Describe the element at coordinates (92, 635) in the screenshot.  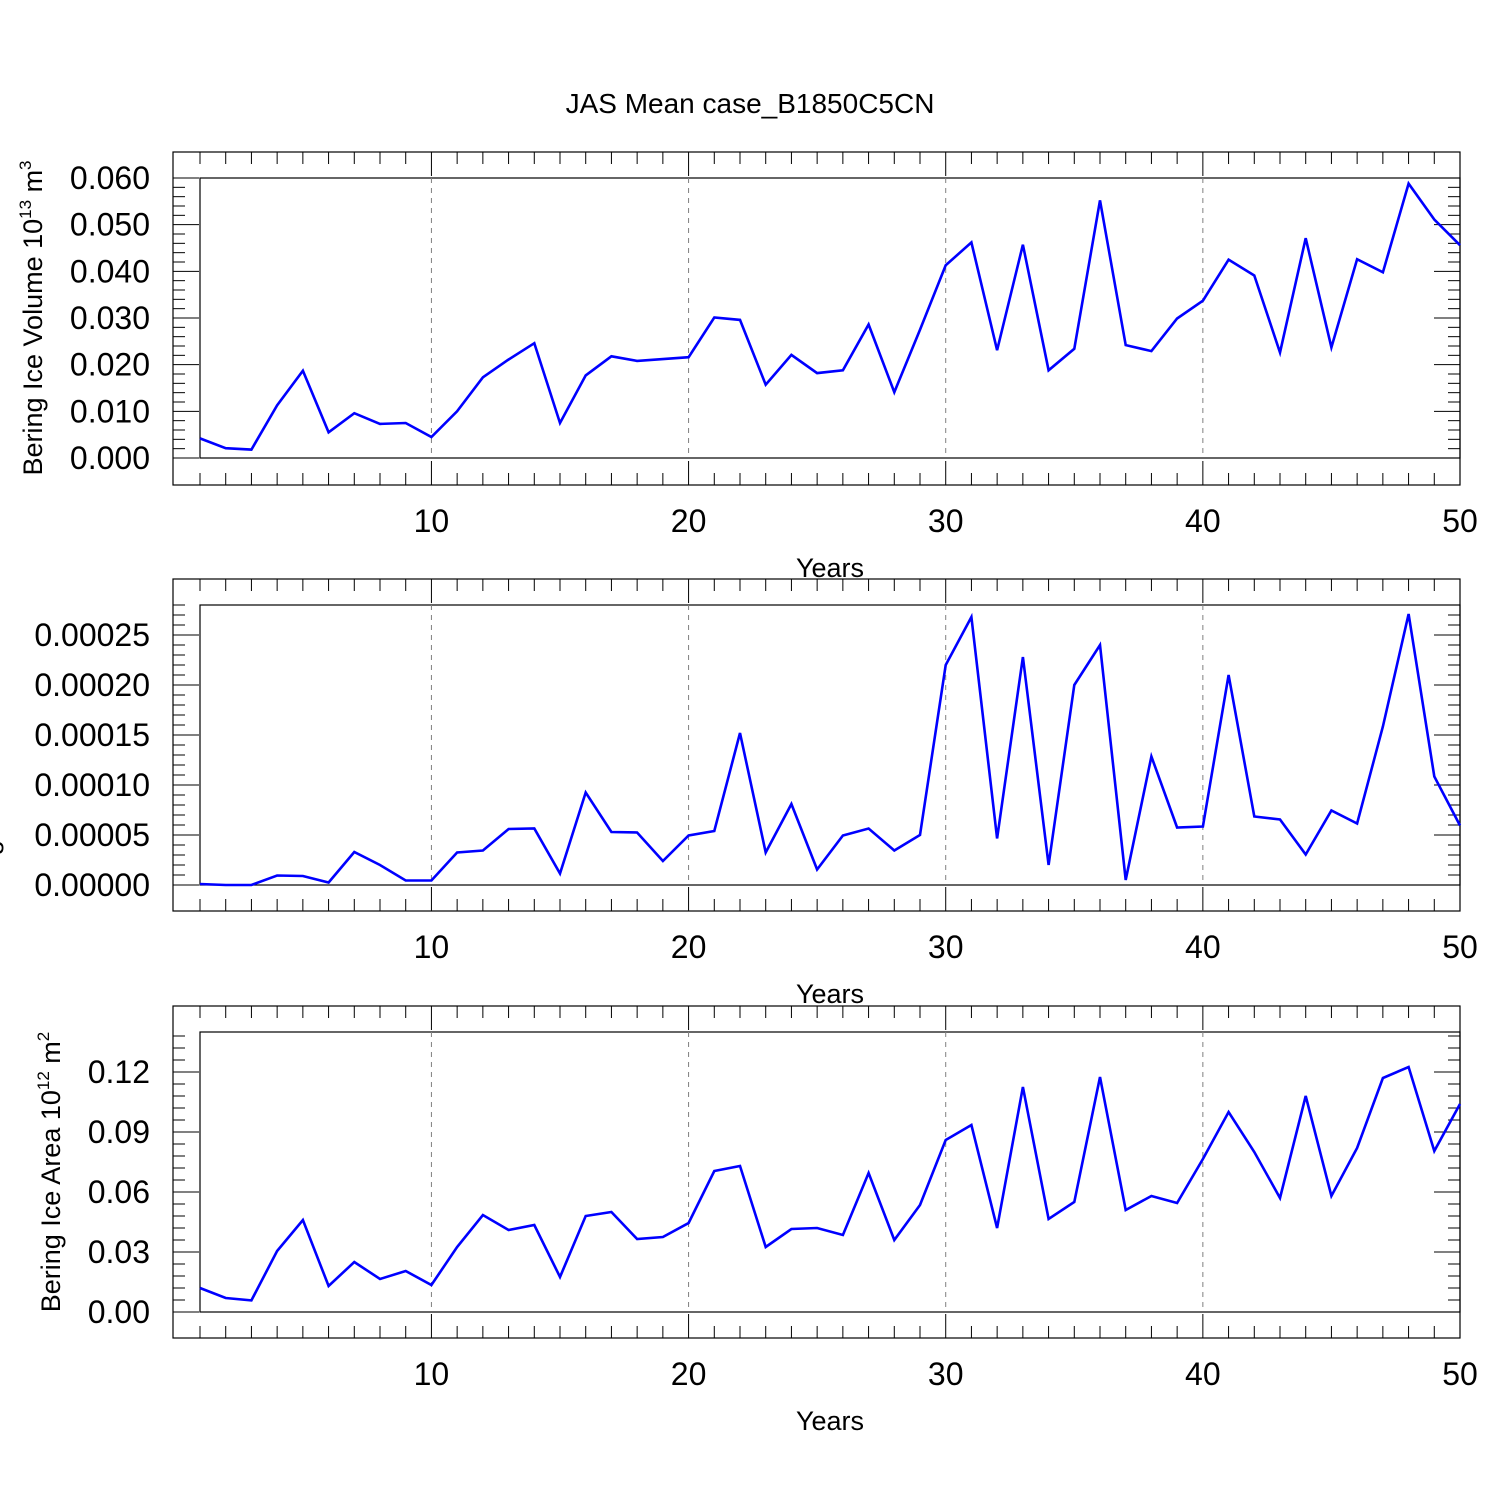
I see `y-tick-label: 0.00025` at that location.